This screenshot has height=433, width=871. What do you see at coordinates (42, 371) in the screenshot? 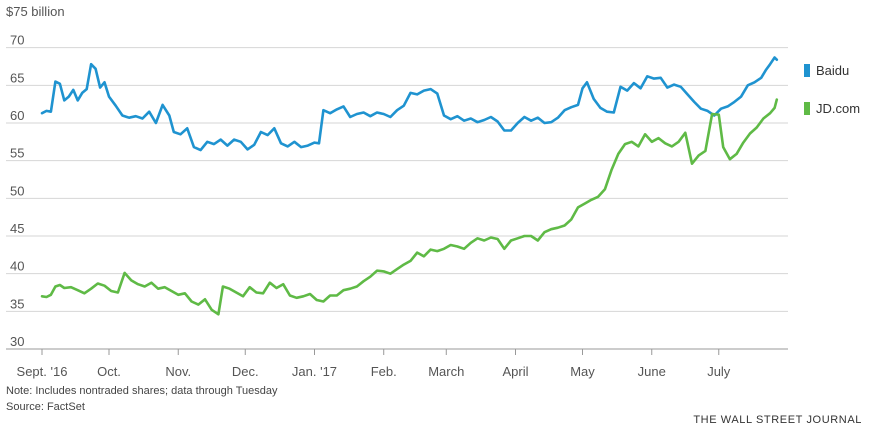
I see `x-tick-label: Sept. '16` at bounding box center [42, 371].